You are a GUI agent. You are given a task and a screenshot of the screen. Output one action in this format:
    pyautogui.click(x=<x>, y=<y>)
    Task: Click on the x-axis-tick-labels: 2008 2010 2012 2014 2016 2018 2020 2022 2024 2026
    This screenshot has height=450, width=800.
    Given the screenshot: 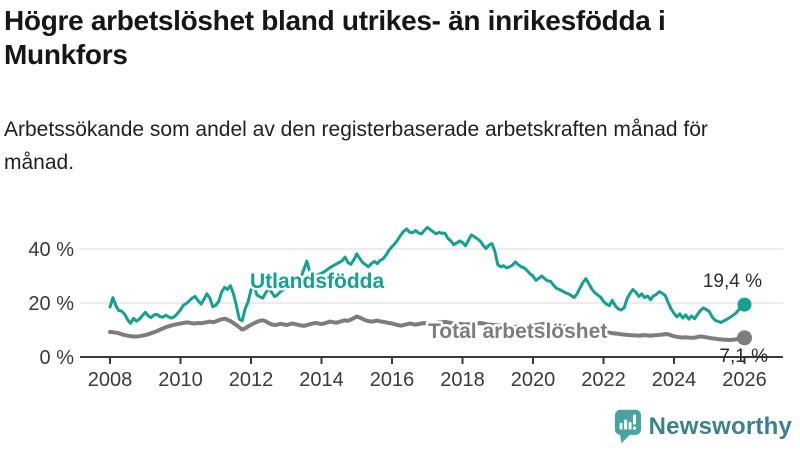 What is the action you would take?
    pyautogui.click(x=427, y=380)
    